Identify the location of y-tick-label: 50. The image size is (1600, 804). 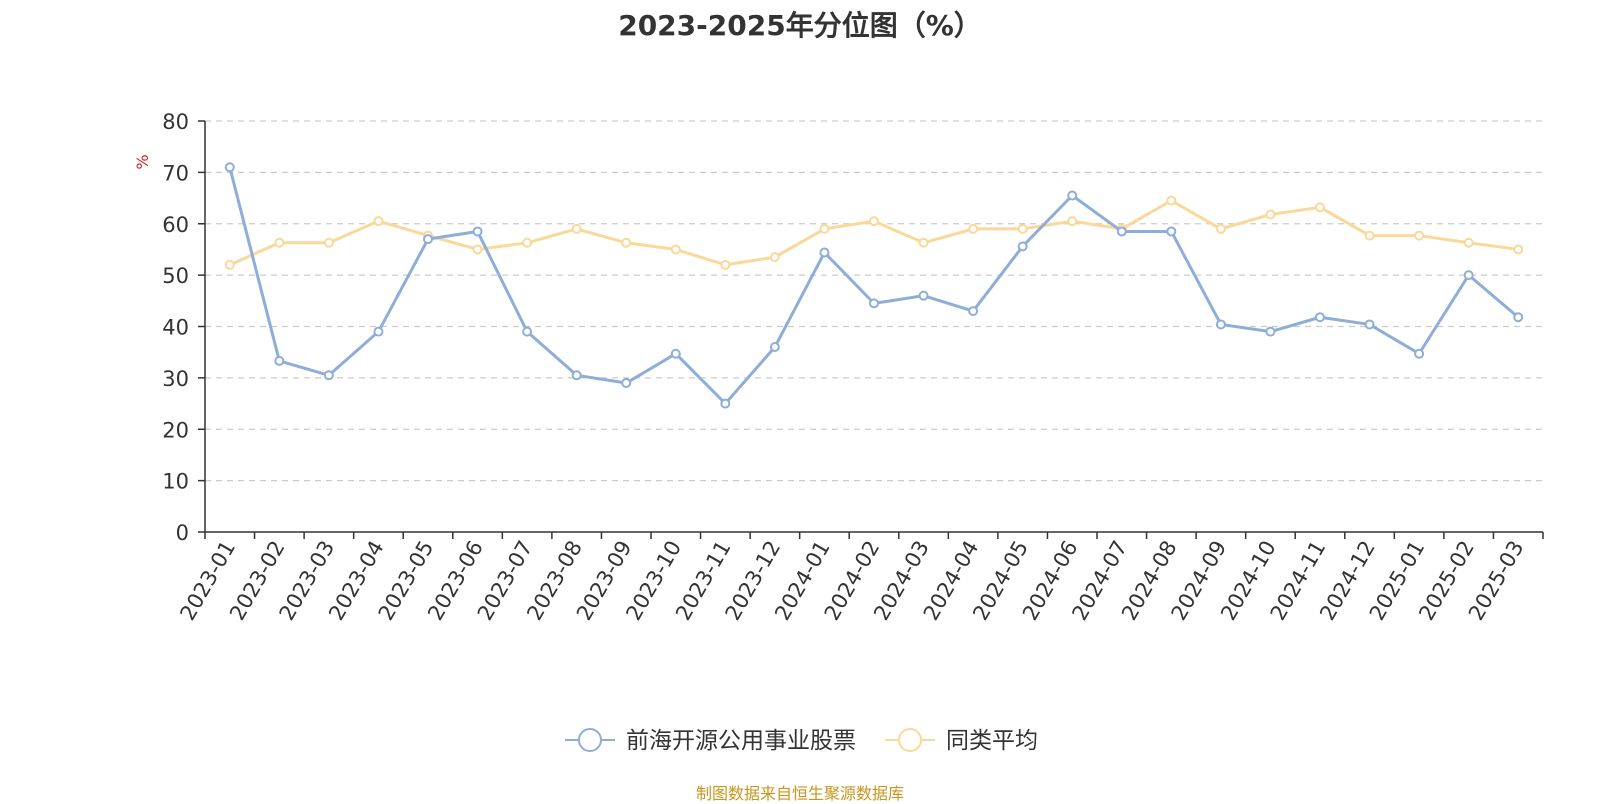
(175, 276).